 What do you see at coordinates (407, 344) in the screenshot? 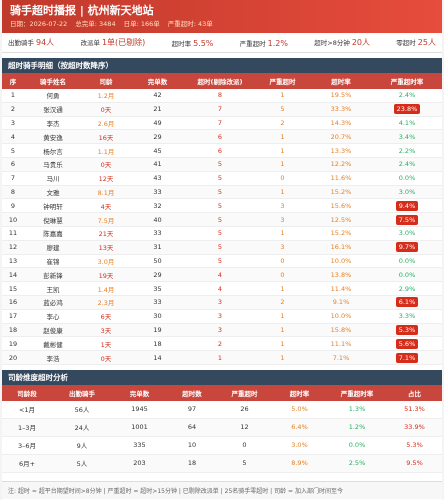
I see `cell: 5.6%` at bounding box center [407, 344].